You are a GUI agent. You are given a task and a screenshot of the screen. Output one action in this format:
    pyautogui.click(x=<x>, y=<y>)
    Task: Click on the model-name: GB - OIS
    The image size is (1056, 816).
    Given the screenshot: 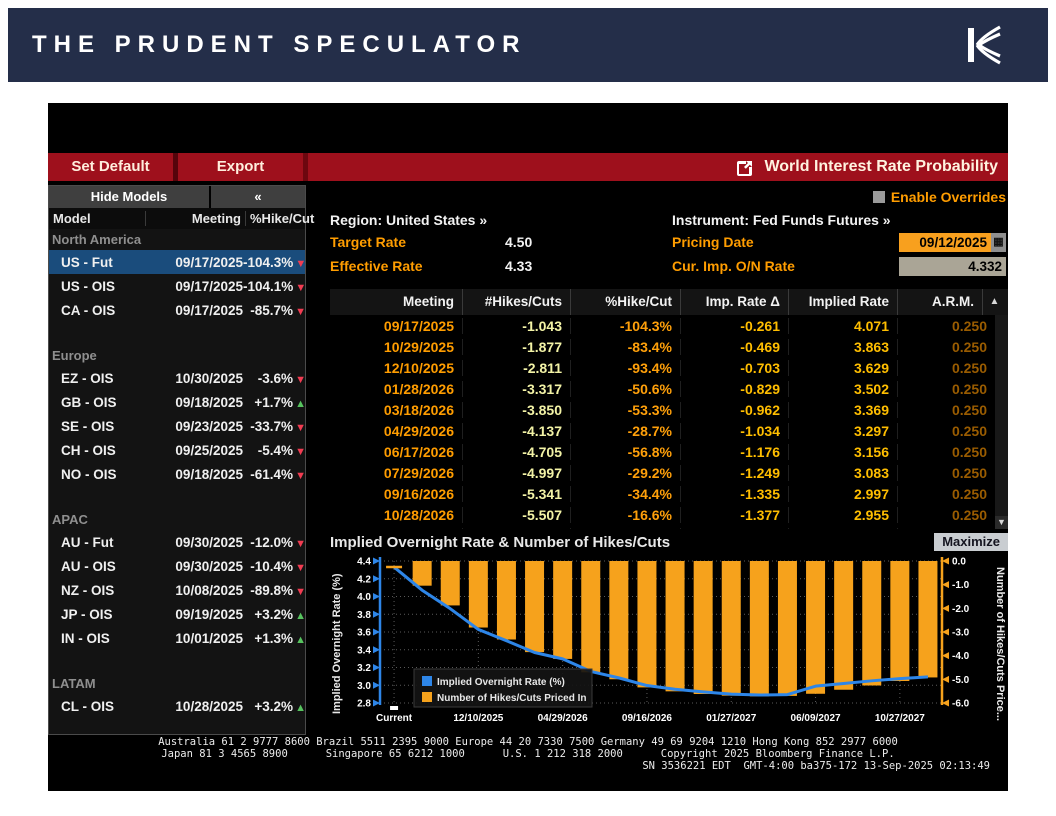 What is the action you would take?
    pyautogui.click(x=89, y=402)
    